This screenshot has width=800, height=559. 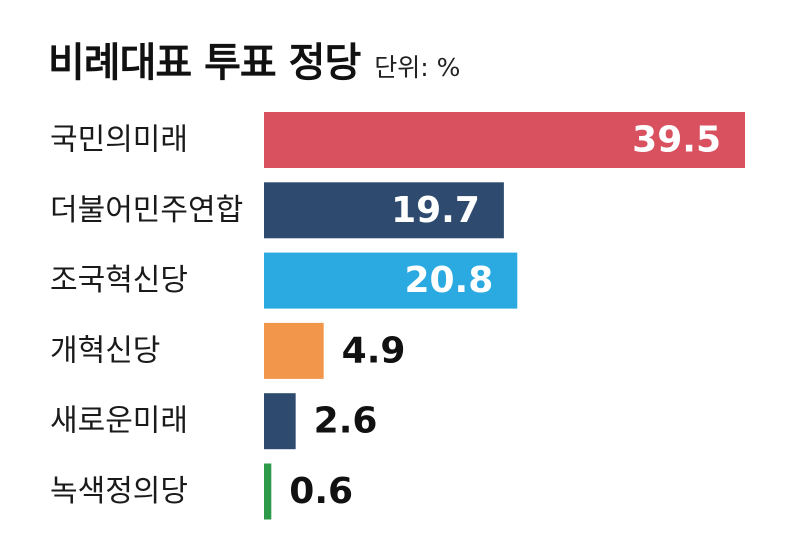 I want to click on chart-header: 비례대표 투표 정당 단위: %, so click(x=254, y=59).